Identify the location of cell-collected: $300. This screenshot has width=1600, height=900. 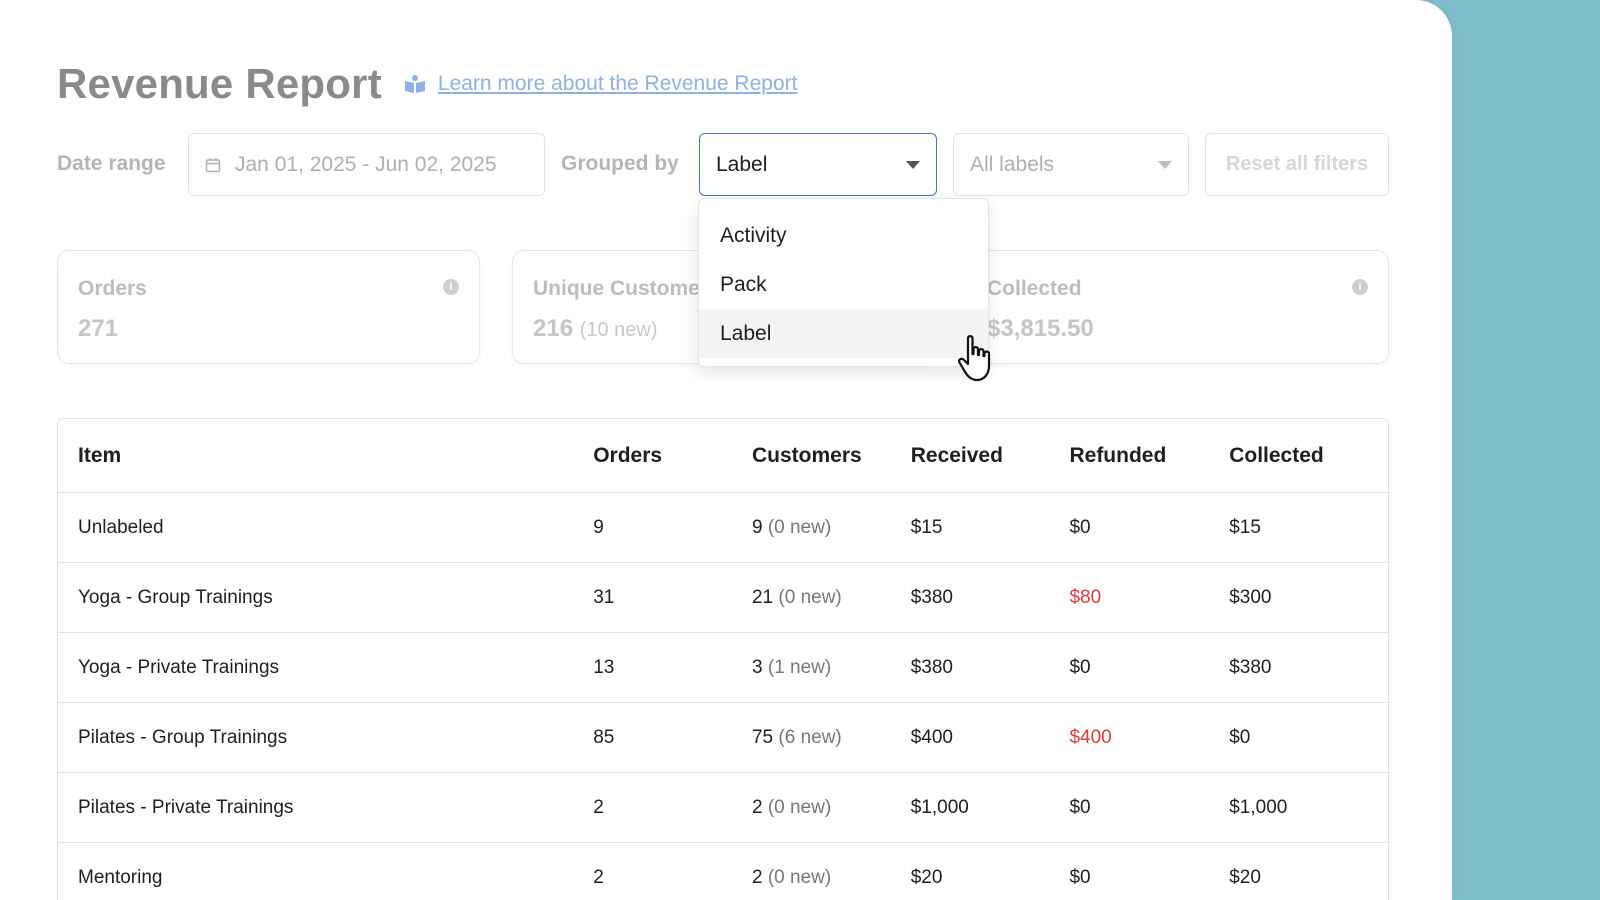
(1250, 597).